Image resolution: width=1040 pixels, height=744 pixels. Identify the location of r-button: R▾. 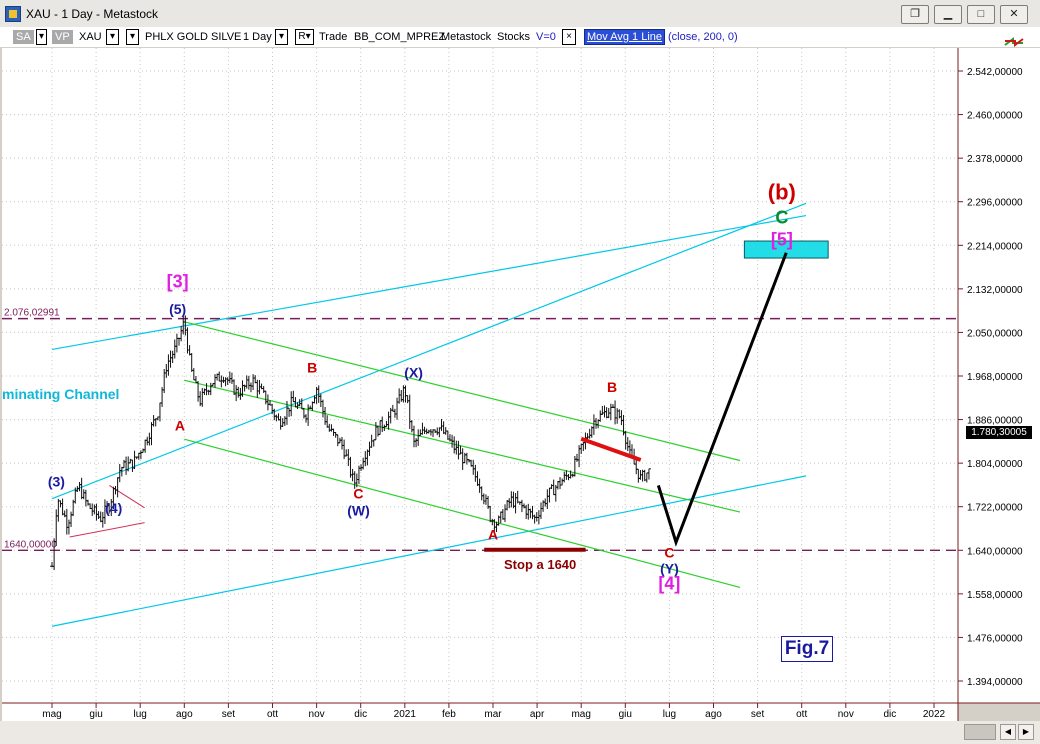
(304, 37).